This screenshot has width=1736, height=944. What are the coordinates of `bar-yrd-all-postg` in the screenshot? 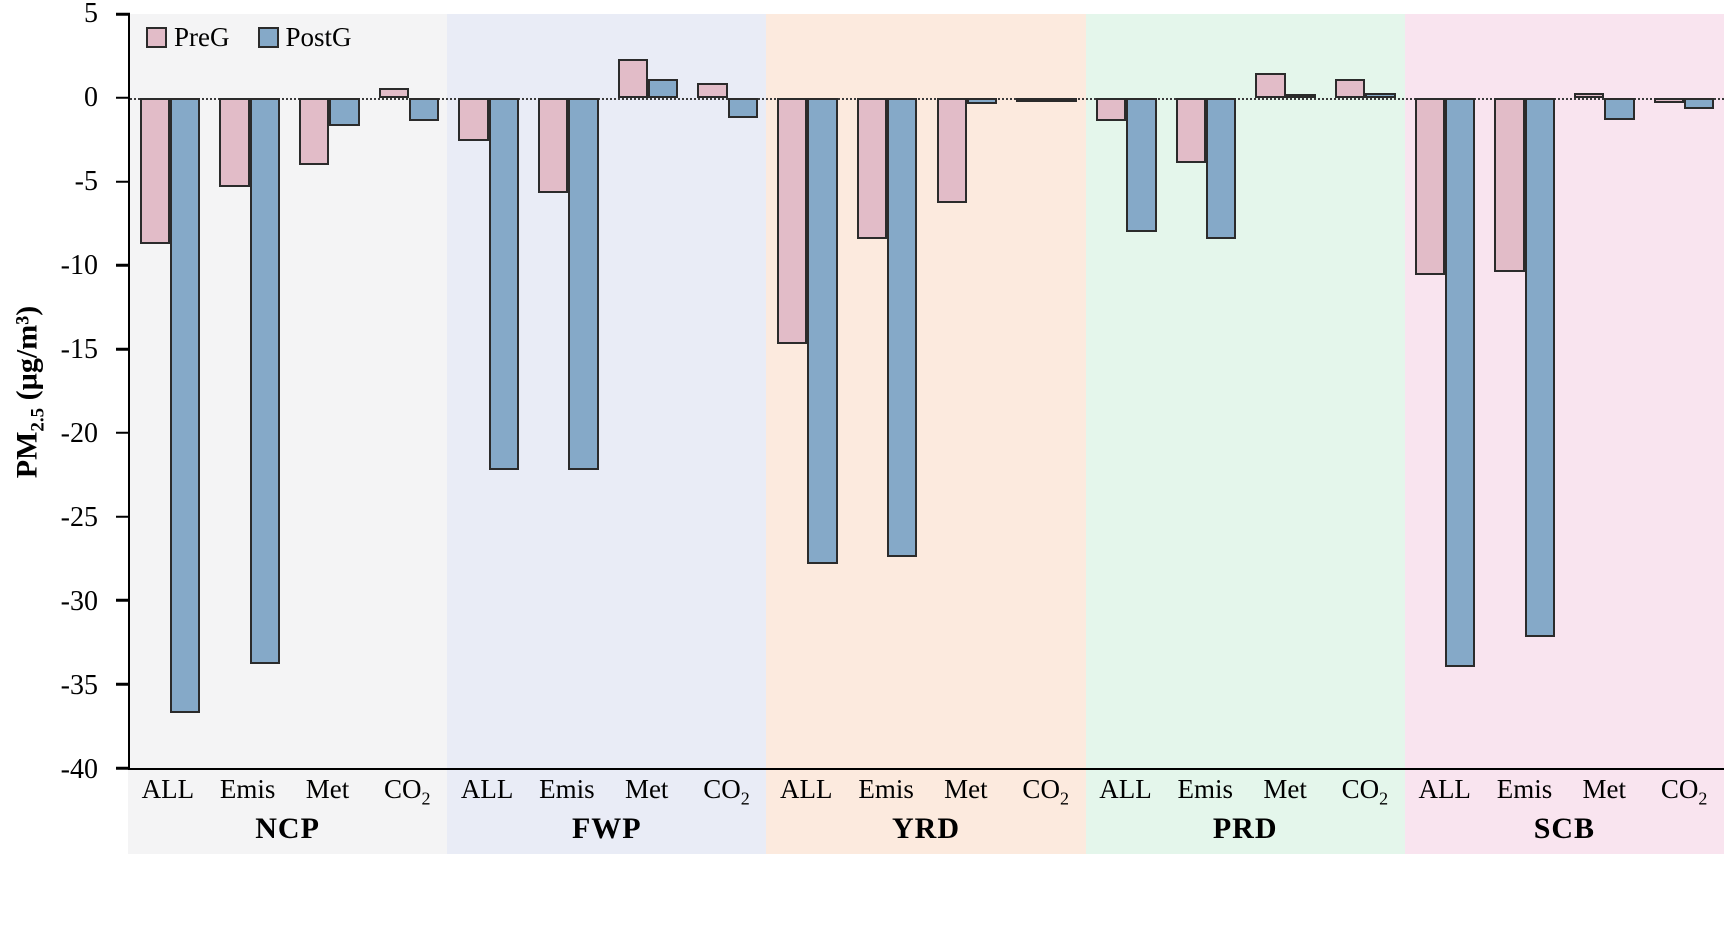 It's located at (822, 330).